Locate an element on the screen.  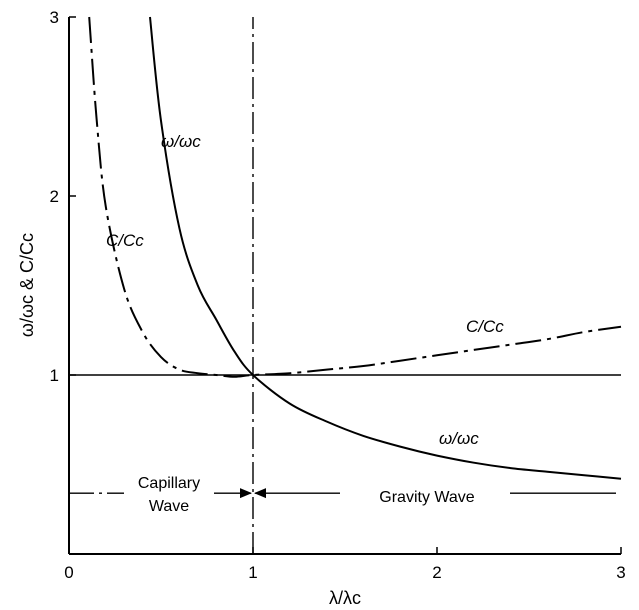
capillary-label-line2: Wave is located at coordinates (169, 506).